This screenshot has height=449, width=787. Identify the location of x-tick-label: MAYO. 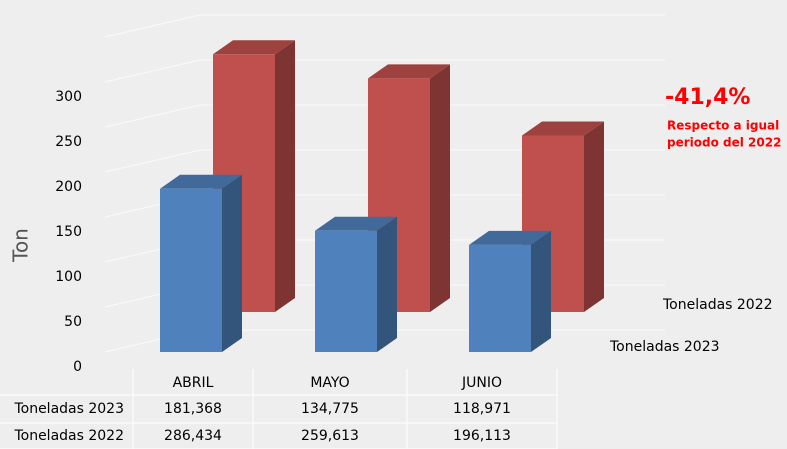
(329, 383).